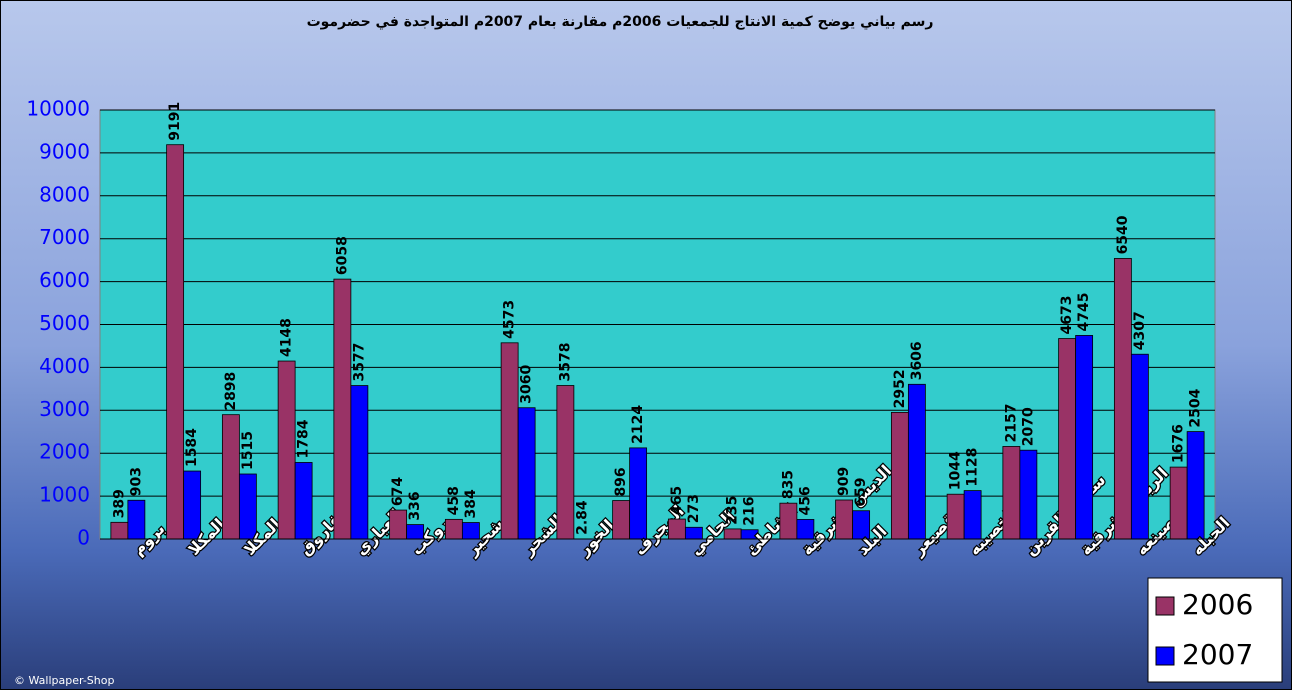 This screenshot has height=694, width=1292. What do you see at coordinates (1179, 443) in the screenshot?
I see `value-label: 1676` at bounding box center [1179, 443].